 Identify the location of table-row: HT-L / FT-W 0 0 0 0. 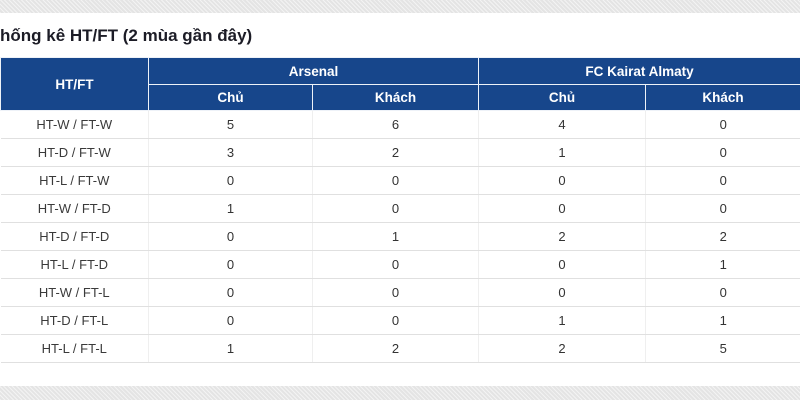
(400, 180).